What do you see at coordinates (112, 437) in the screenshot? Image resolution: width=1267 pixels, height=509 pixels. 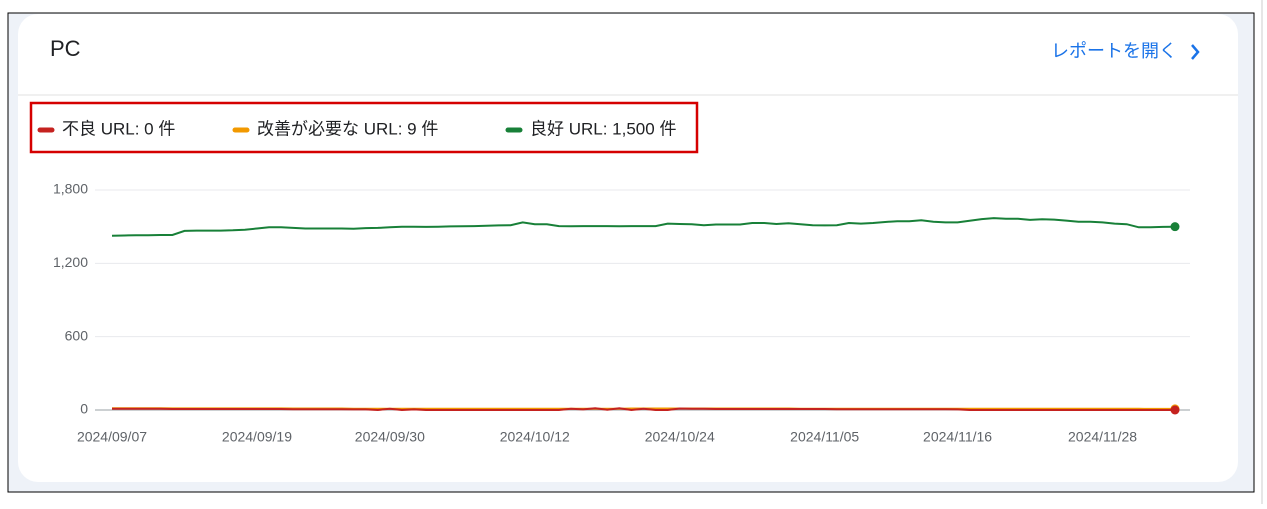 I see `x-tick-label: 2024/09/07` at bounding box center [112, 437].